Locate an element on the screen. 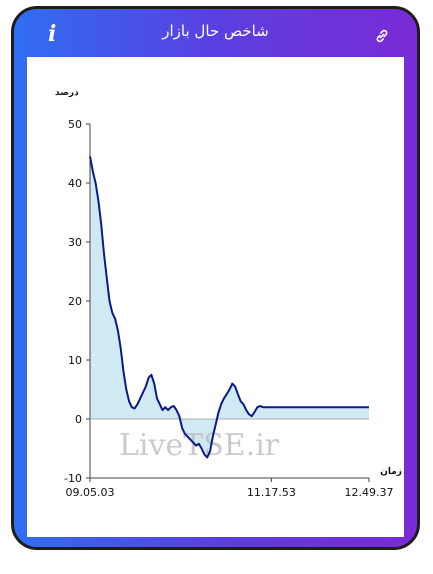 The height and width of the screenshot is (574, 433). info-icon: i is located at coordinates (52, 34).